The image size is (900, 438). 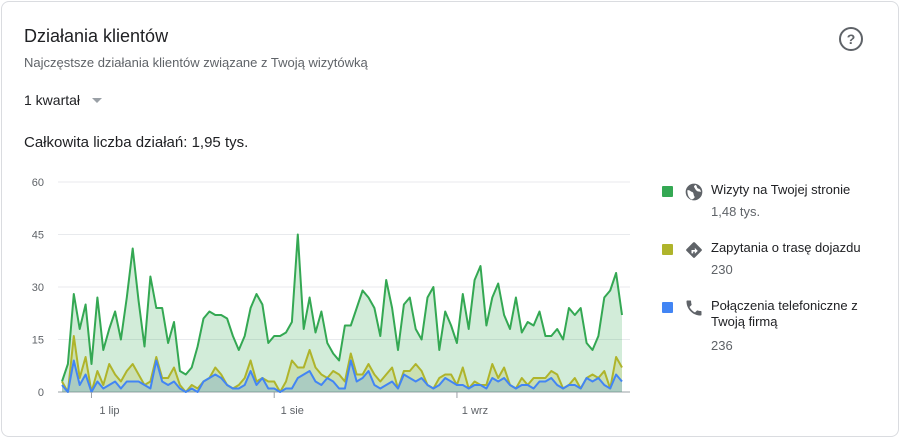 I want to click on globe-icon, so click(x=694, y=192).